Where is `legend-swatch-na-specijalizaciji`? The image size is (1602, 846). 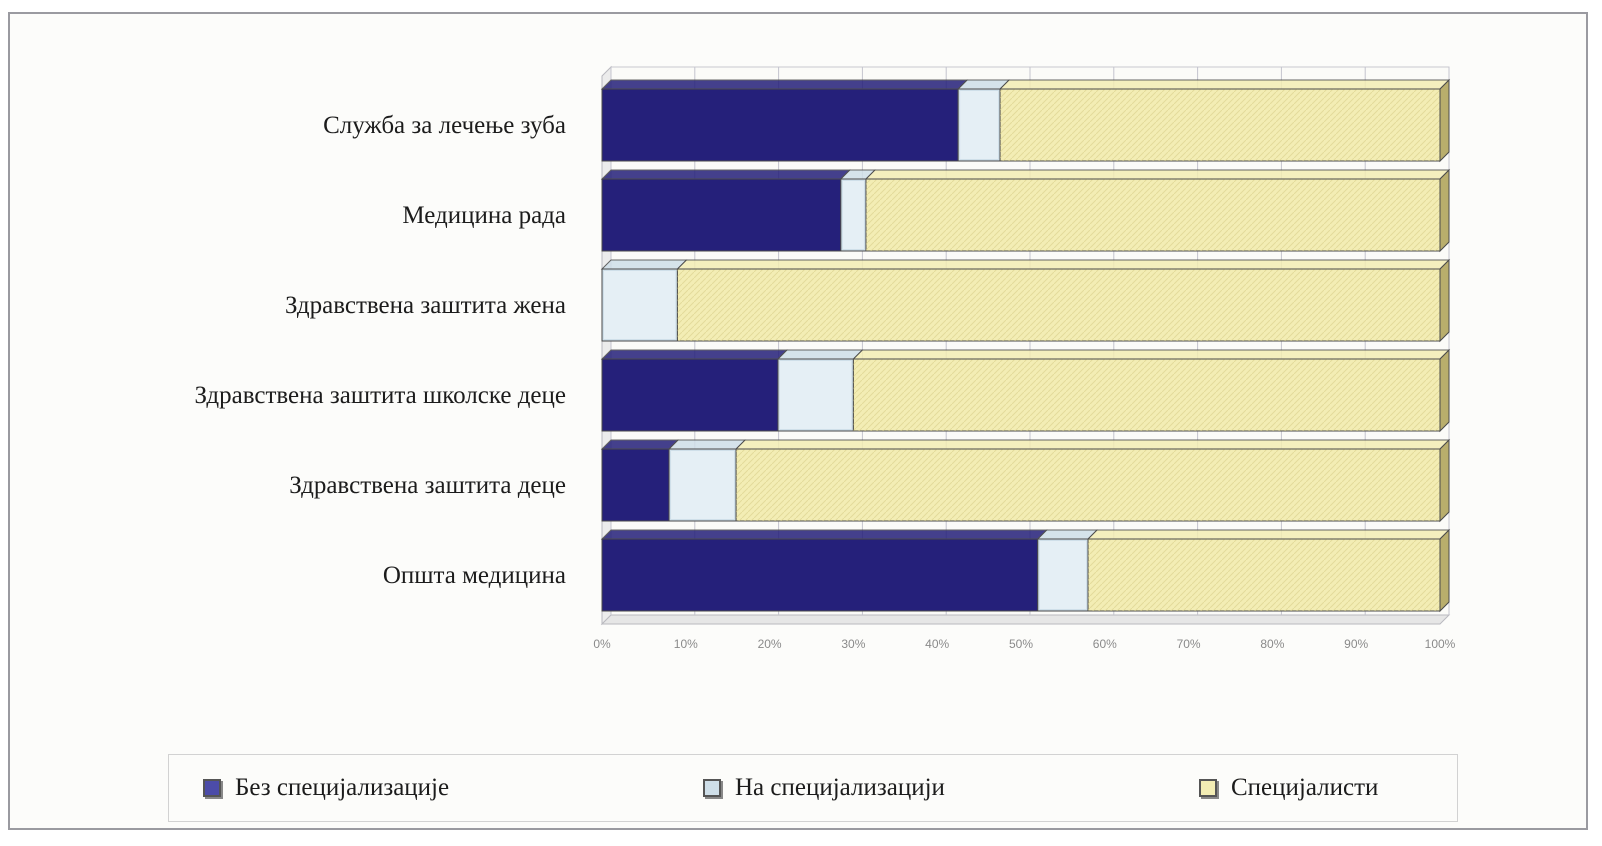 legend-swatch-na-specijalizaciji is located at coordinates (712, 788).